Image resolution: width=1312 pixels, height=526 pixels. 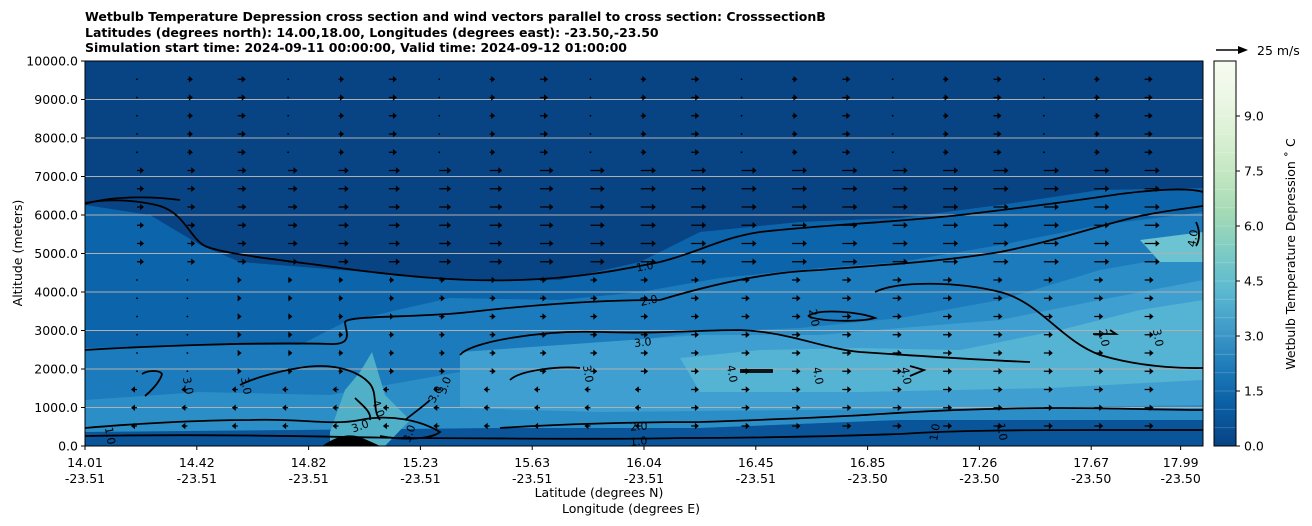 What do you see at coordinates (599, 492) in the screenshot?
I see `x-axis-label-lat: Latitude (degrees N)` at bounding box center [599, 492].